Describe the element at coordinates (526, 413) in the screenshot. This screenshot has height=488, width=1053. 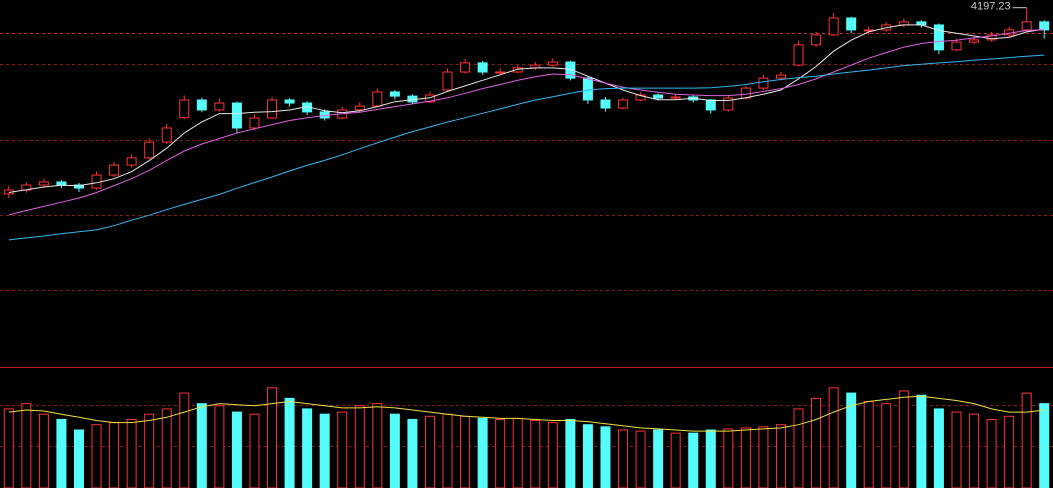
I see `moving-average-line` at that location.